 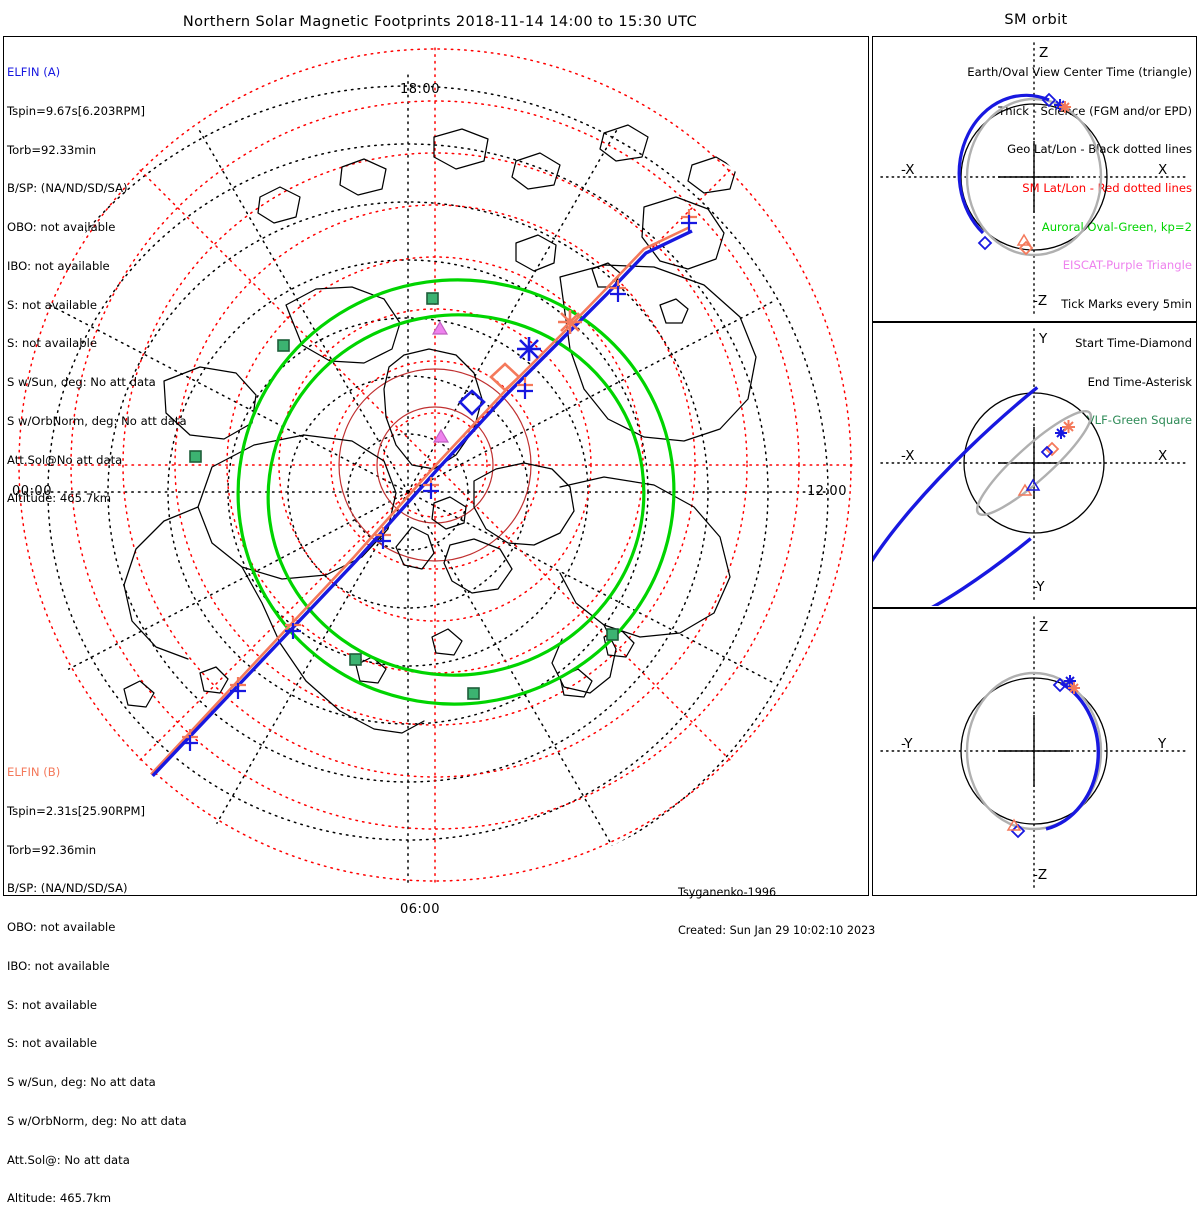 I want to click on elfin-a-line-6: S: not available, so click(x=52, y=343).